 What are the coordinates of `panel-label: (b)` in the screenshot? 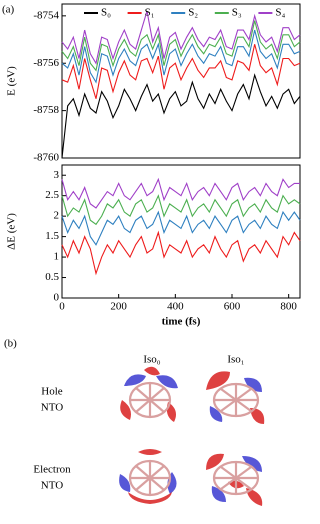 It's located at (10, 344).